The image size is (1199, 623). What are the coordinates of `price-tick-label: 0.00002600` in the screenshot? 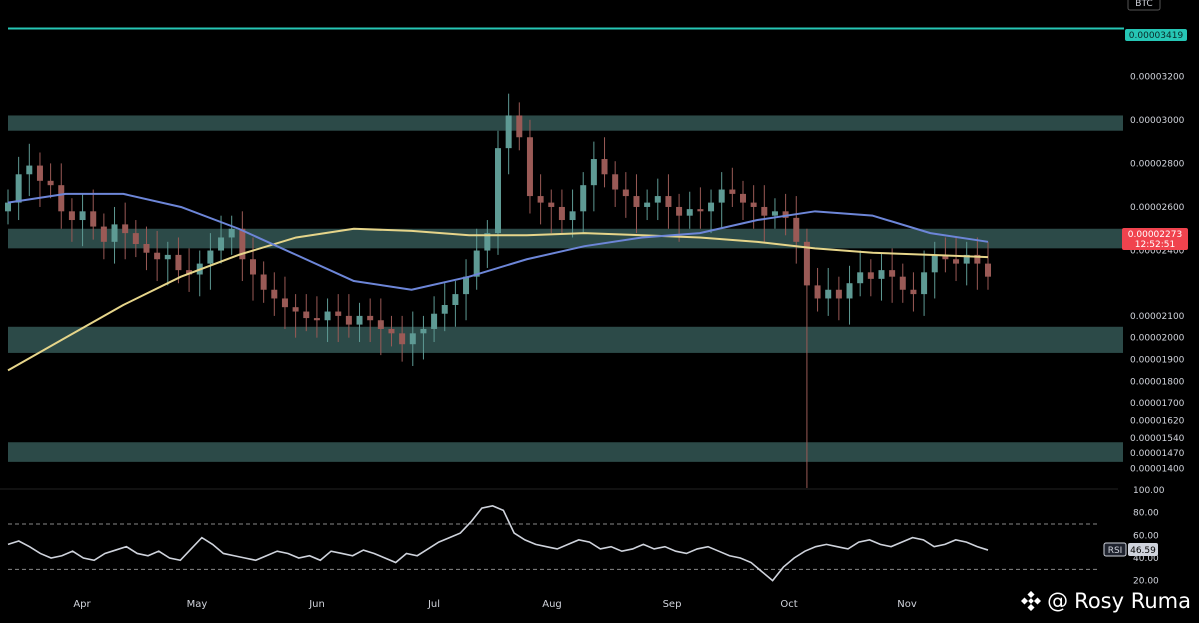 It's located at (1157, 208).